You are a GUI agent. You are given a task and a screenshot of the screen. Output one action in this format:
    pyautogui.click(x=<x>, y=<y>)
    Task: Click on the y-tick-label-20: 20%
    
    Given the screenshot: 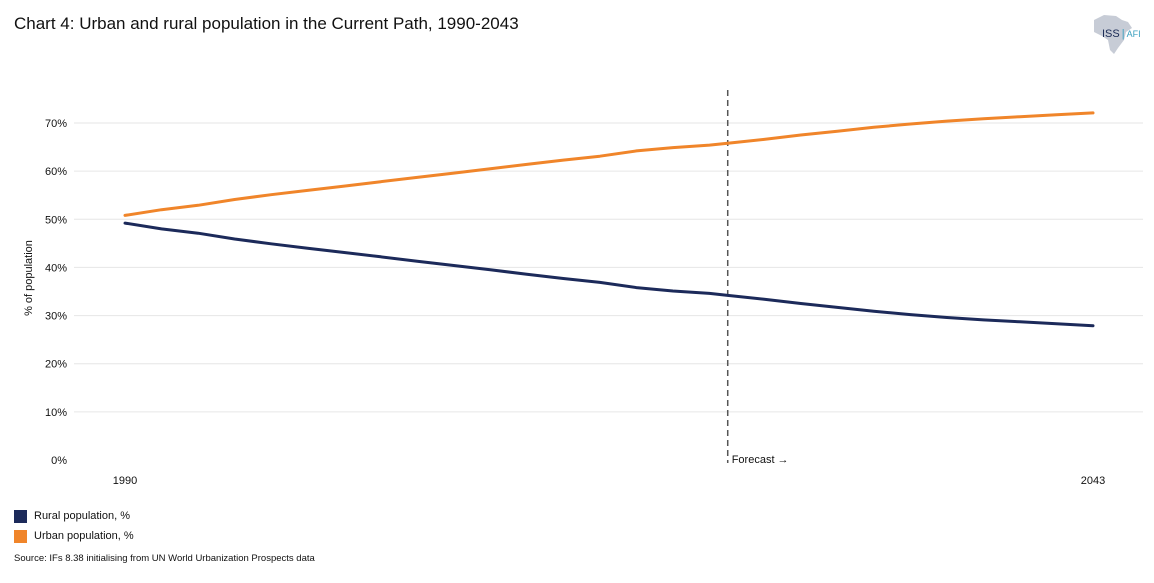 What is the action you would take?
    pyautogui.click(x=56, y=365)
    